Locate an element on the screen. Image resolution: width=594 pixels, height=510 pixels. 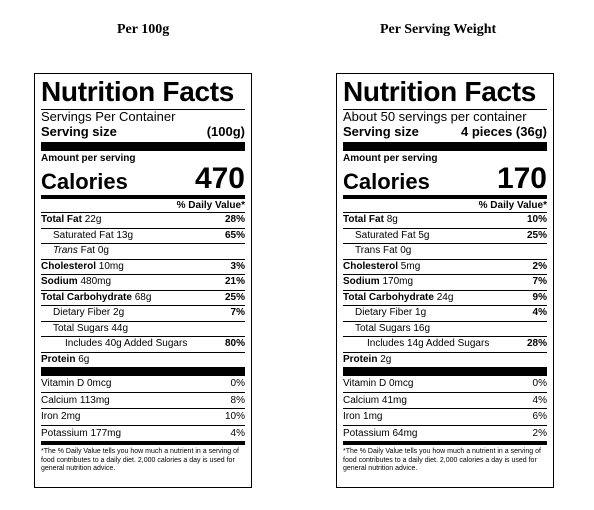
nutrient-row: Total Sugars 16g is located at coordinates (445, 328).